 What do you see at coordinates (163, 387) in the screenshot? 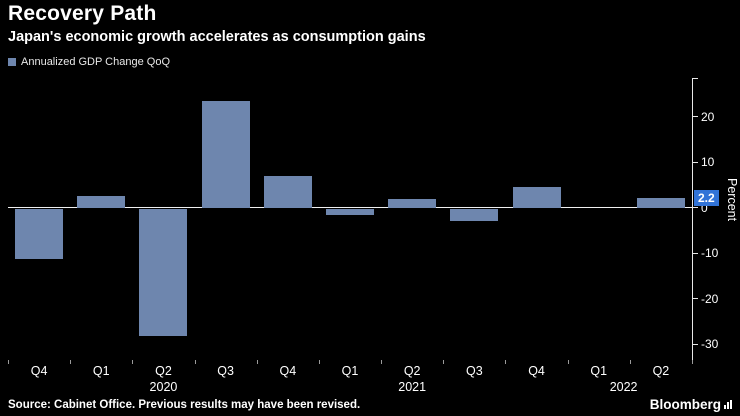
I see `year-label-2020: 2020` at bounding box center [163, 387].